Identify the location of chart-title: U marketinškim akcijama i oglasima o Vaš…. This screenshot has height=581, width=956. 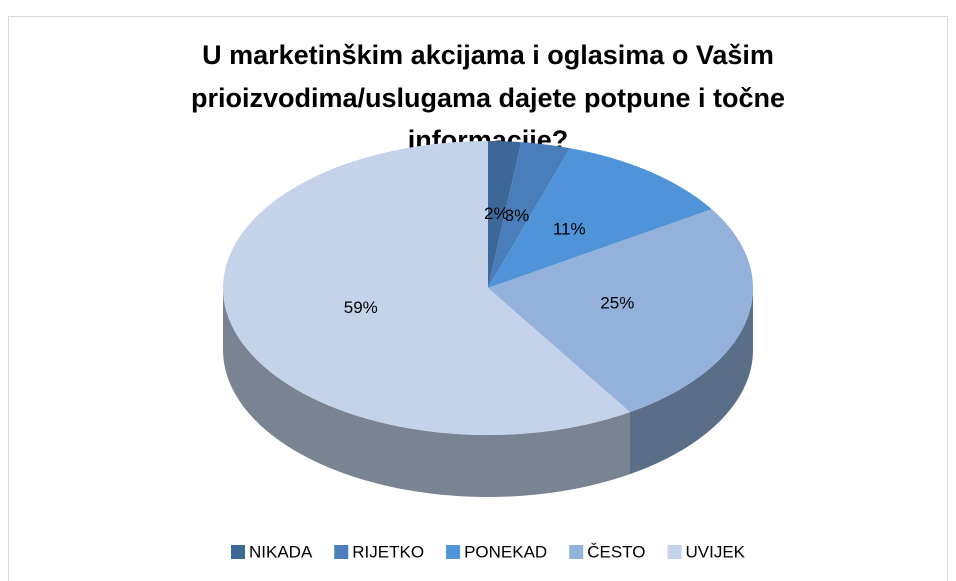
(488, 55).